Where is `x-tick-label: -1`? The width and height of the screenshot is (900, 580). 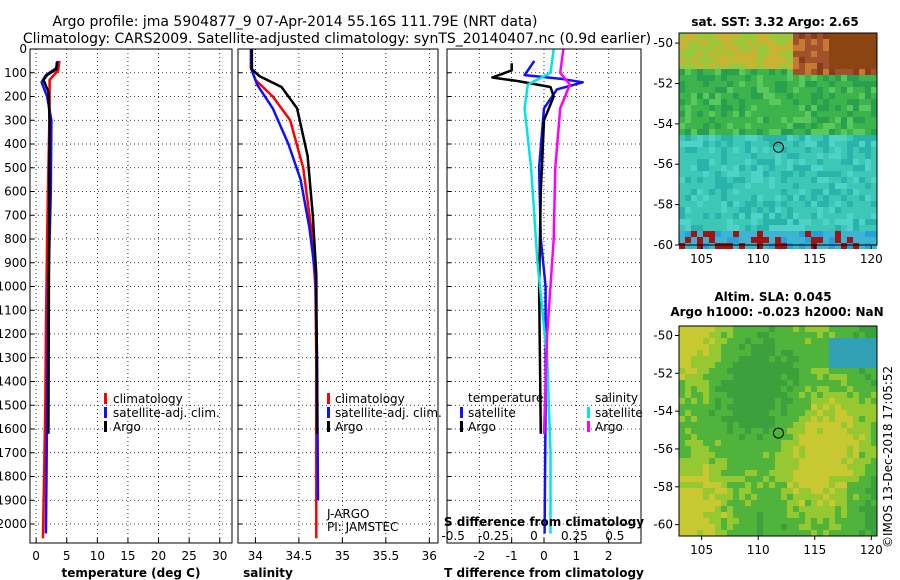 x-tick-label: -1 is located at coordinates (512, 556).